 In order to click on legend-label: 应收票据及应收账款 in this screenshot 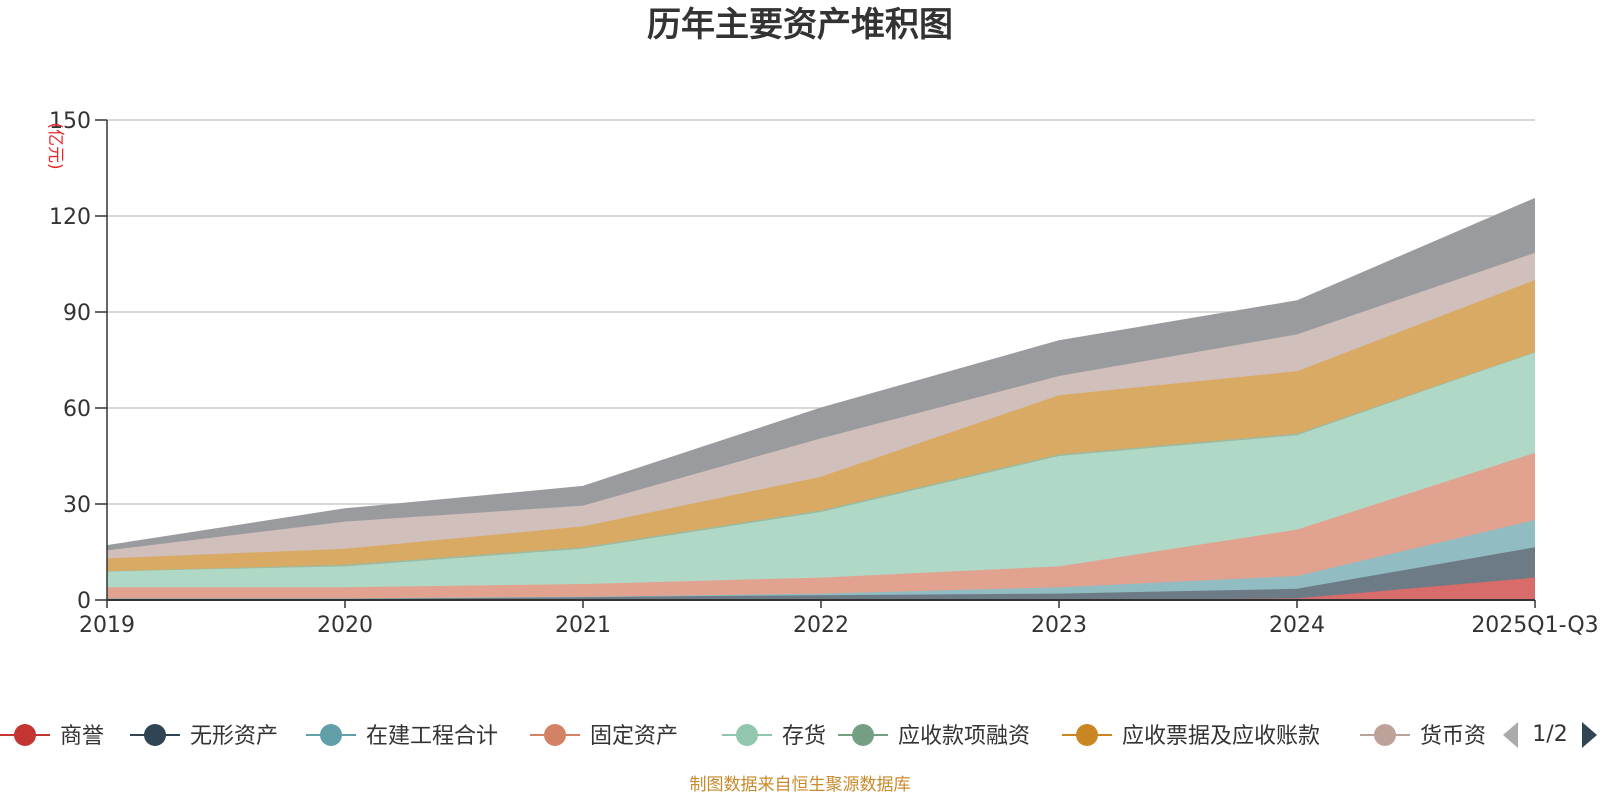, I will do `click(1221, 736)`.